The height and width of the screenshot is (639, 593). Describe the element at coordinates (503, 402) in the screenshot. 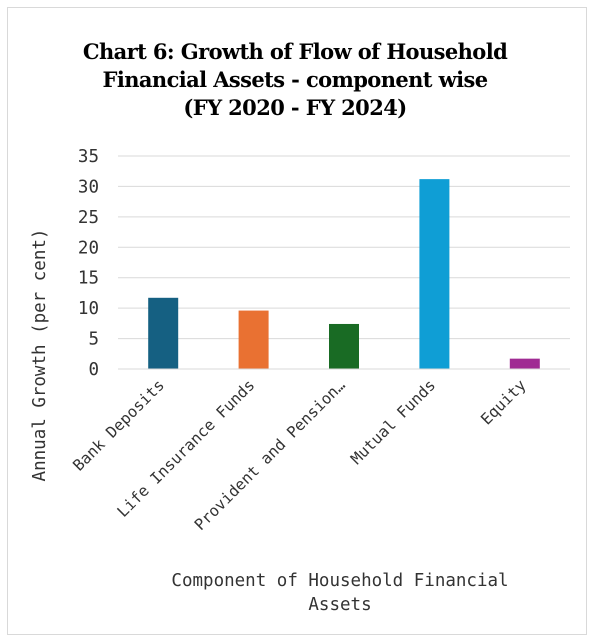

I see `x-tick-label: Equity` at that location.